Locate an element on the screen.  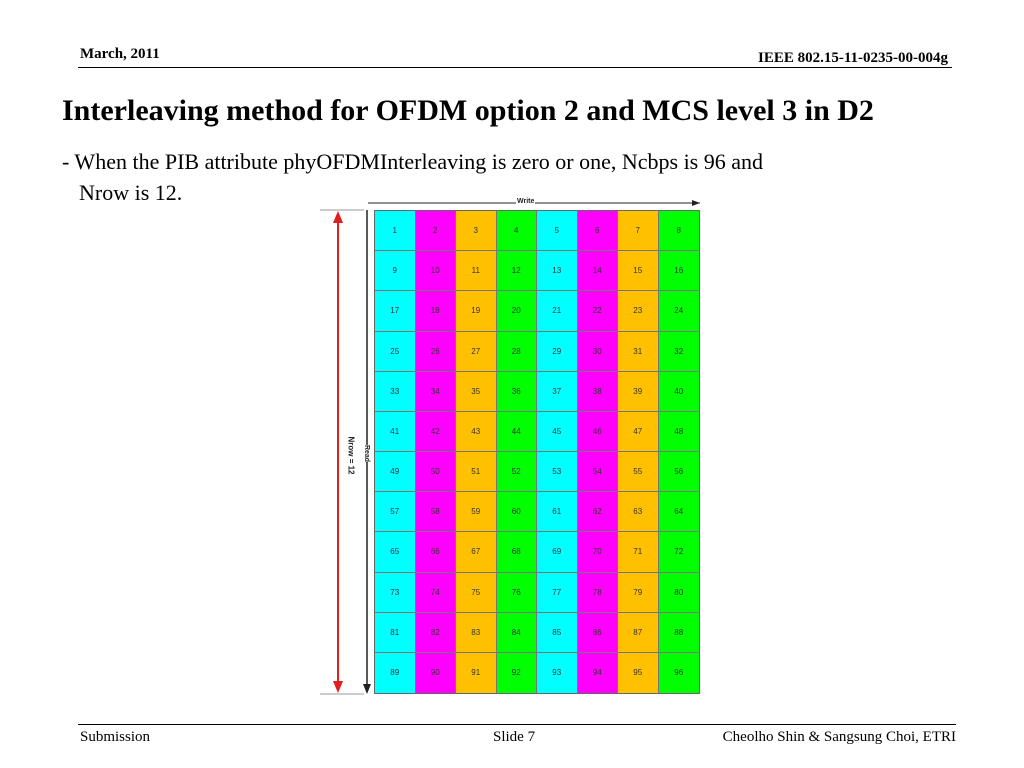
footer-submission: Submission is located at coordinates (115, 737).